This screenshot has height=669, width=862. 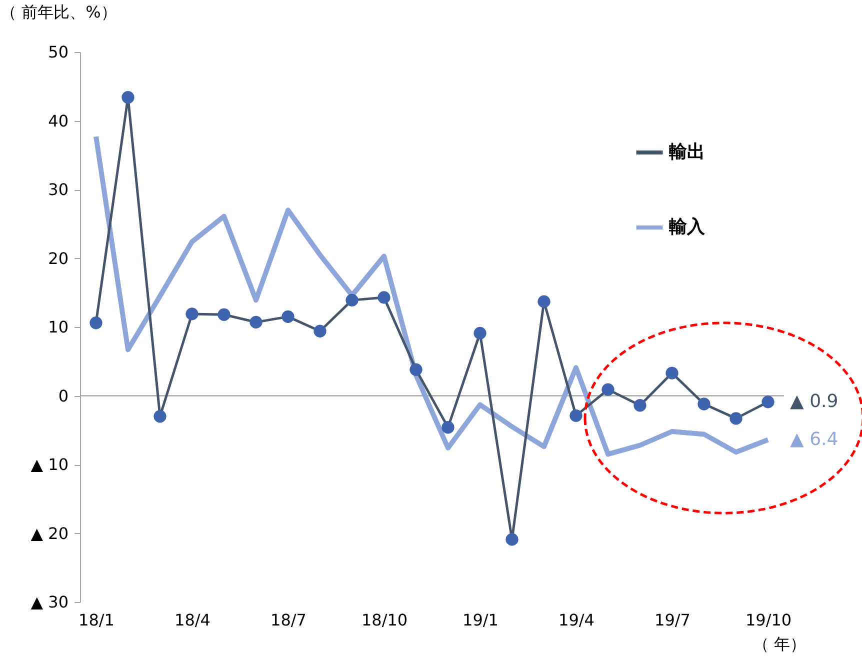 What do you see at coordinates (672, 620) in the screenshot?
I see `x-tick-label: 19/7` at bounding box center [672, 620].